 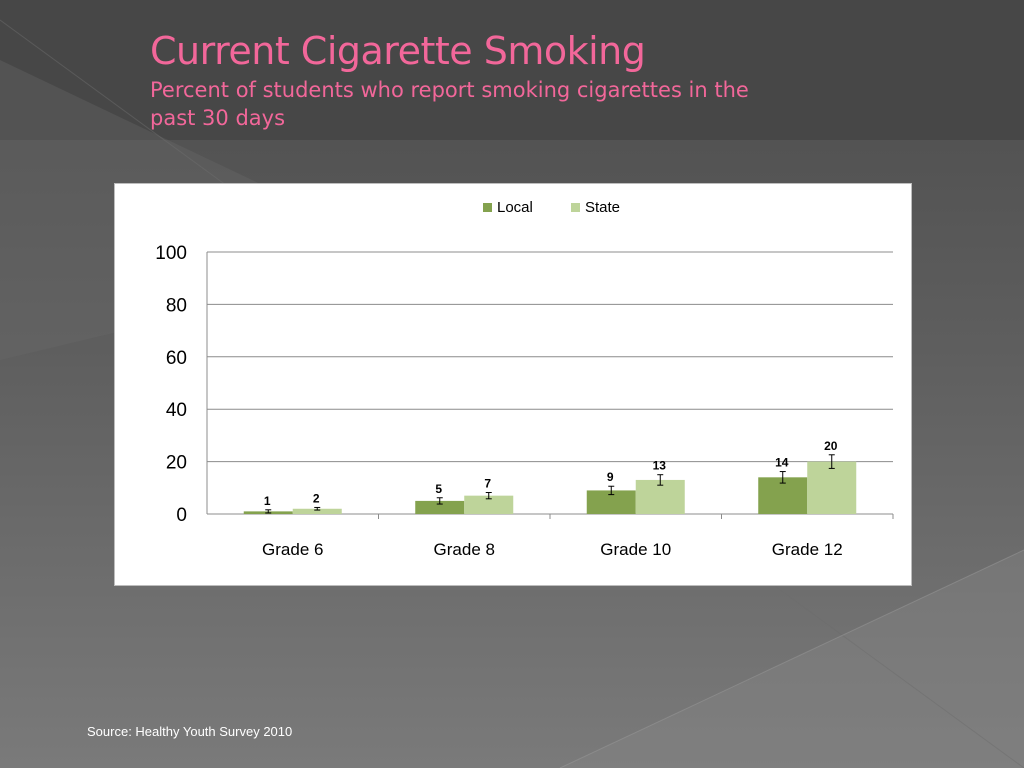 What do you see at coordinates (176, 410) in the screenshot?
I see `y-tick-label-40: 40` at bounding box center [176, 410].